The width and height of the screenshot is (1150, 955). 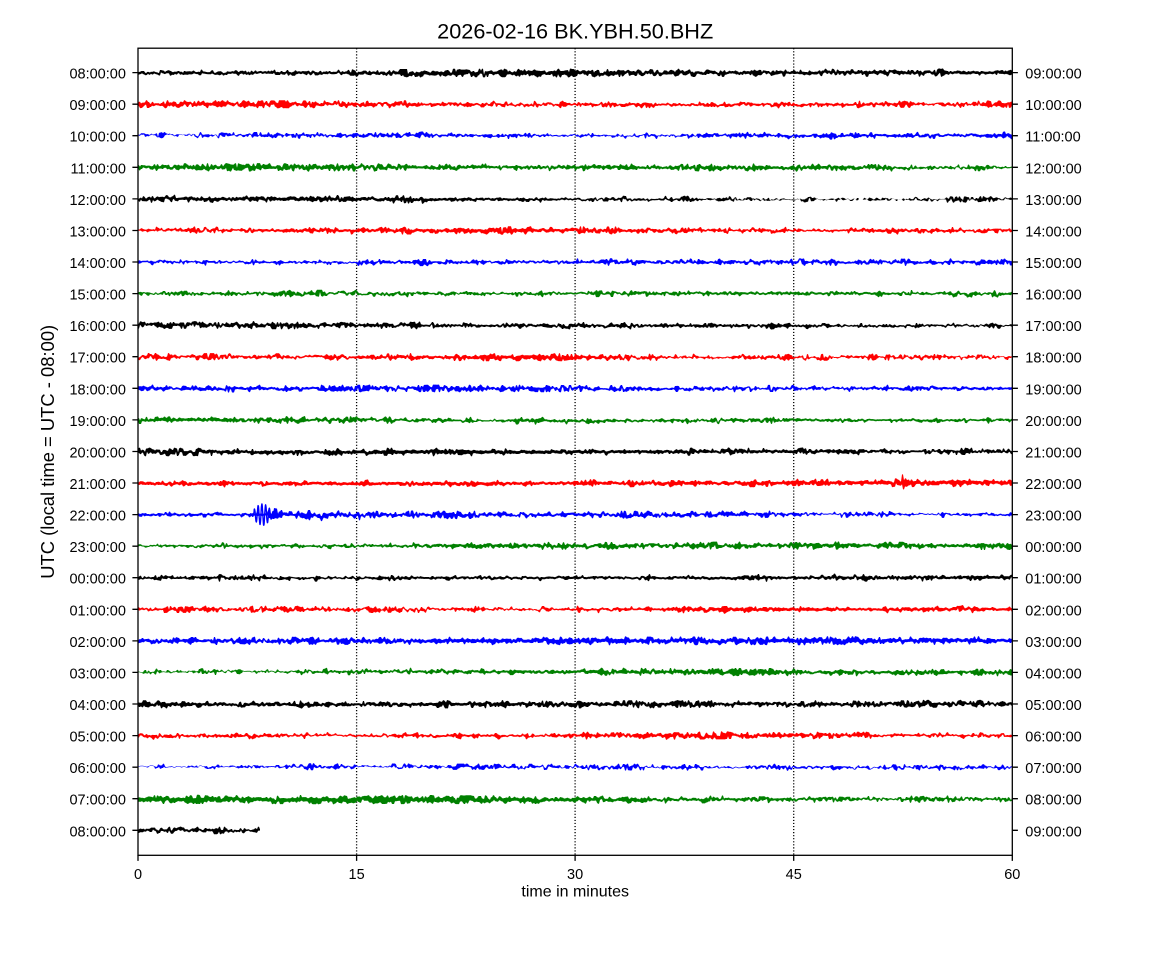 What do you see at coordinates (47, 452) in the screenshot?
I see `svg-text: UTC (local time = UTC - 08:00)` at bounding box center [47, 452].